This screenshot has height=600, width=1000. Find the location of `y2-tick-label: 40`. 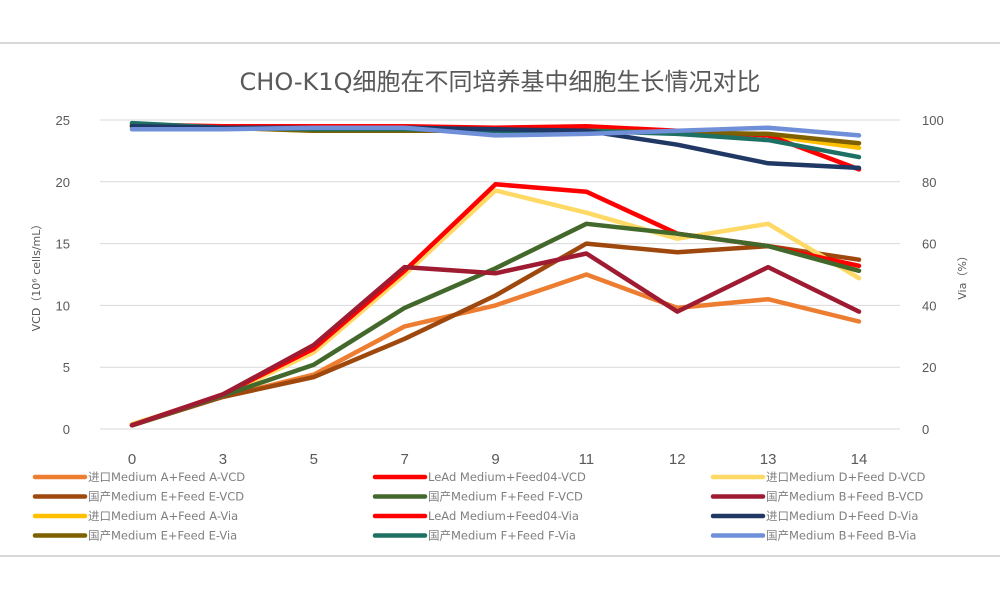

y2-tick-label: 40 is located at coordinates (929, 305).